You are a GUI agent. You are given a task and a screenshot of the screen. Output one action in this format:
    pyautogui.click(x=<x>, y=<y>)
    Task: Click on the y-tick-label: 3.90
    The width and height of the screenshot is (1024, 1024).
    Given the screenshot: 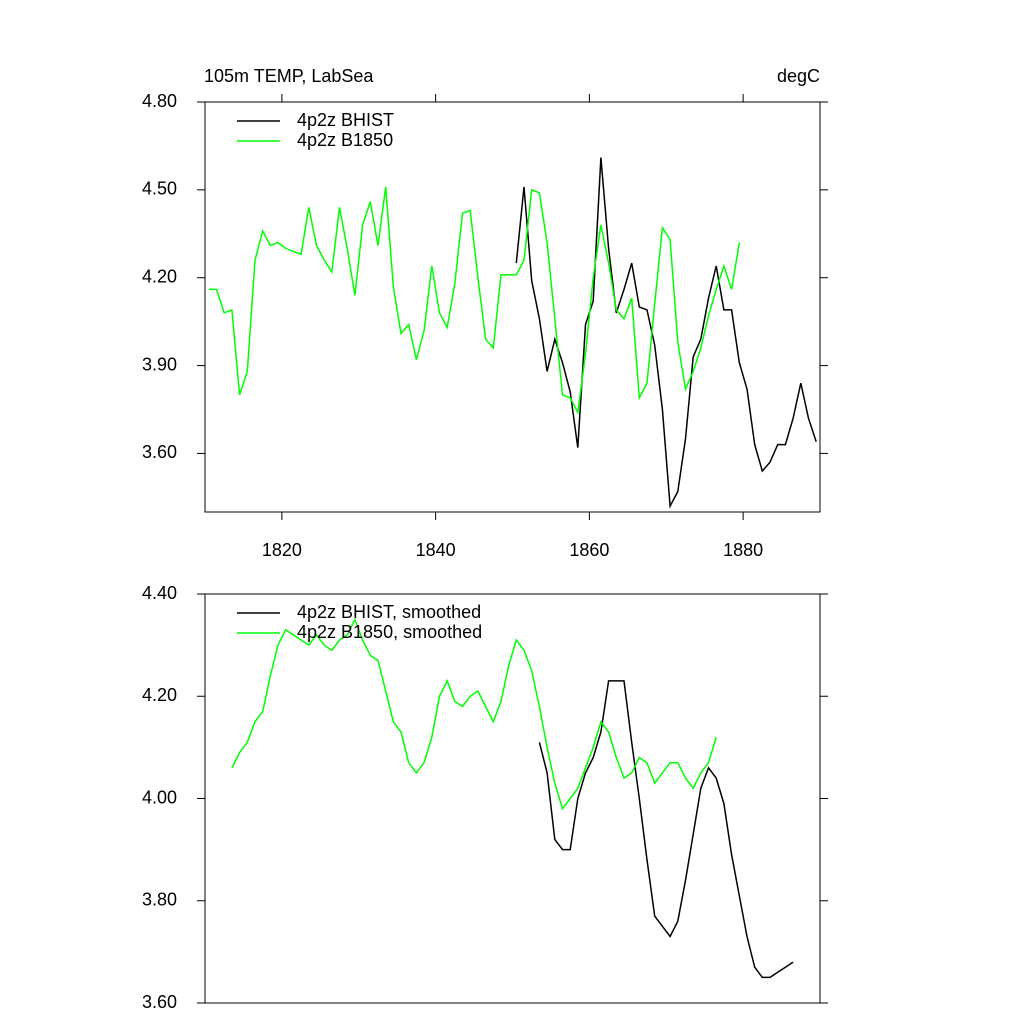 What is the action you would take?
    pyautogui.click(x=159, y=364)
    